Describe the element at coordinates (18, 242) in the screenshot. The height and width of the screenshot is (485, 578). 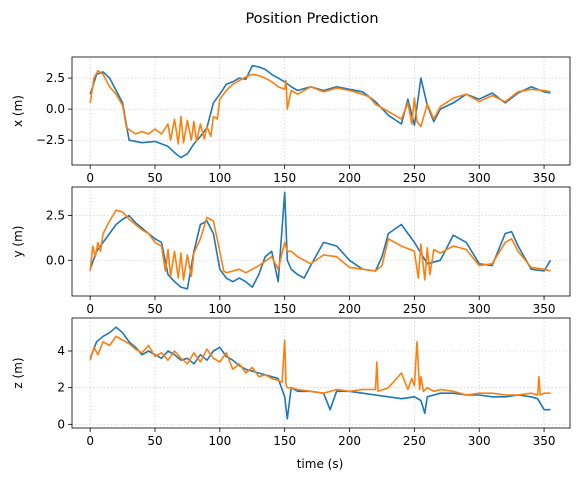
I see `y-axis-label: y (m)` at that location.